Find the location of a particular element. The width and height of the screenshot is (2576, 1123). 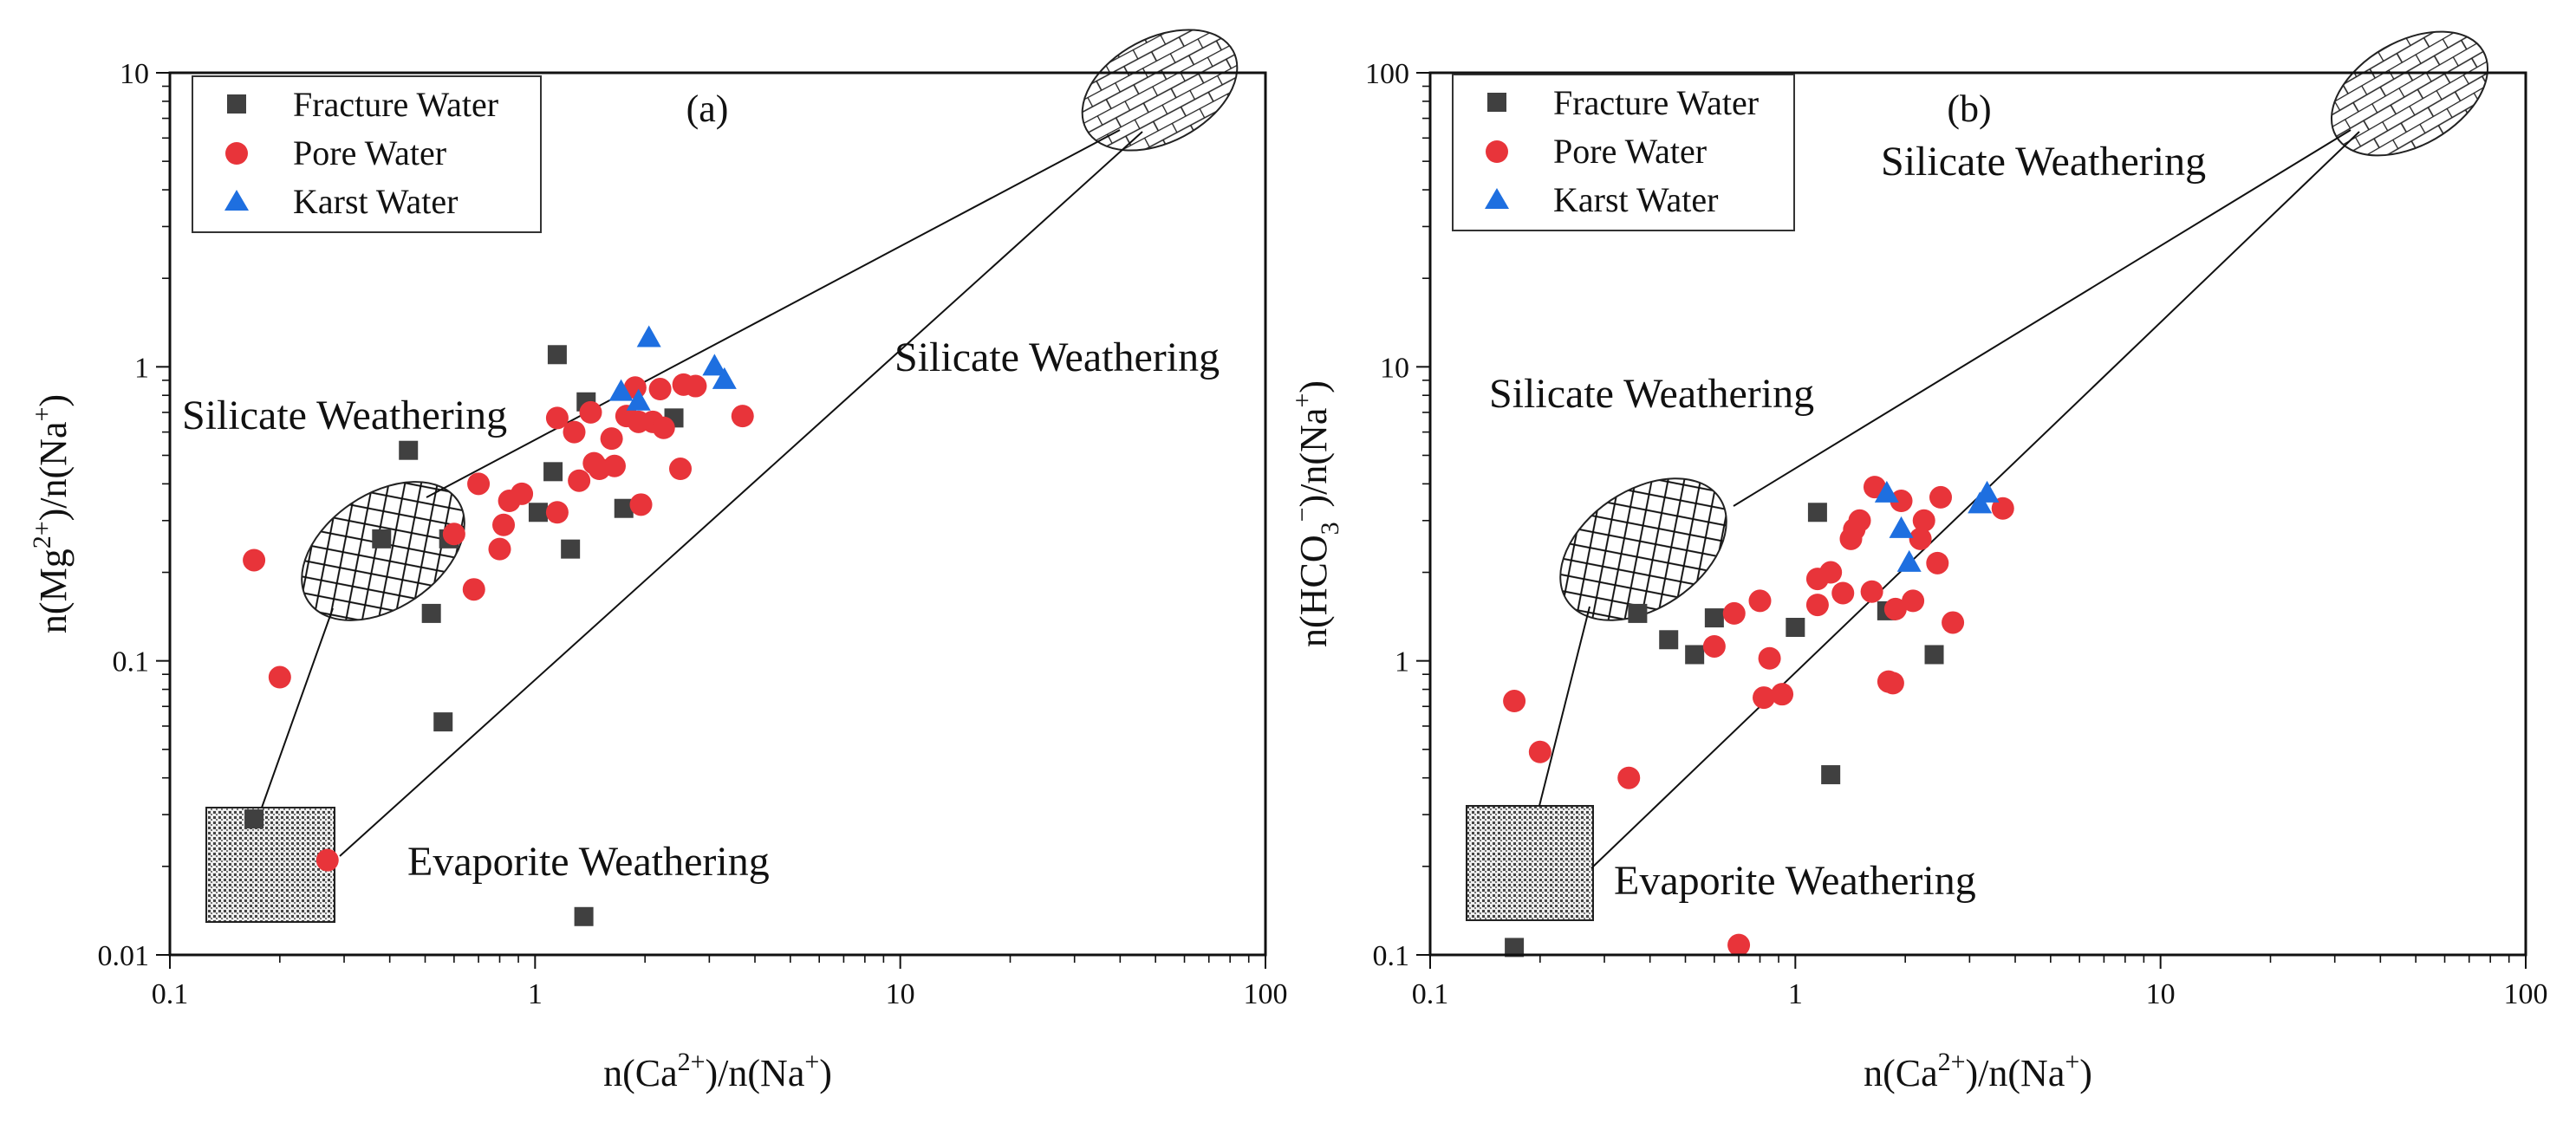

panel-b-legend-marker-karst is located at coordinates (1497, 198).